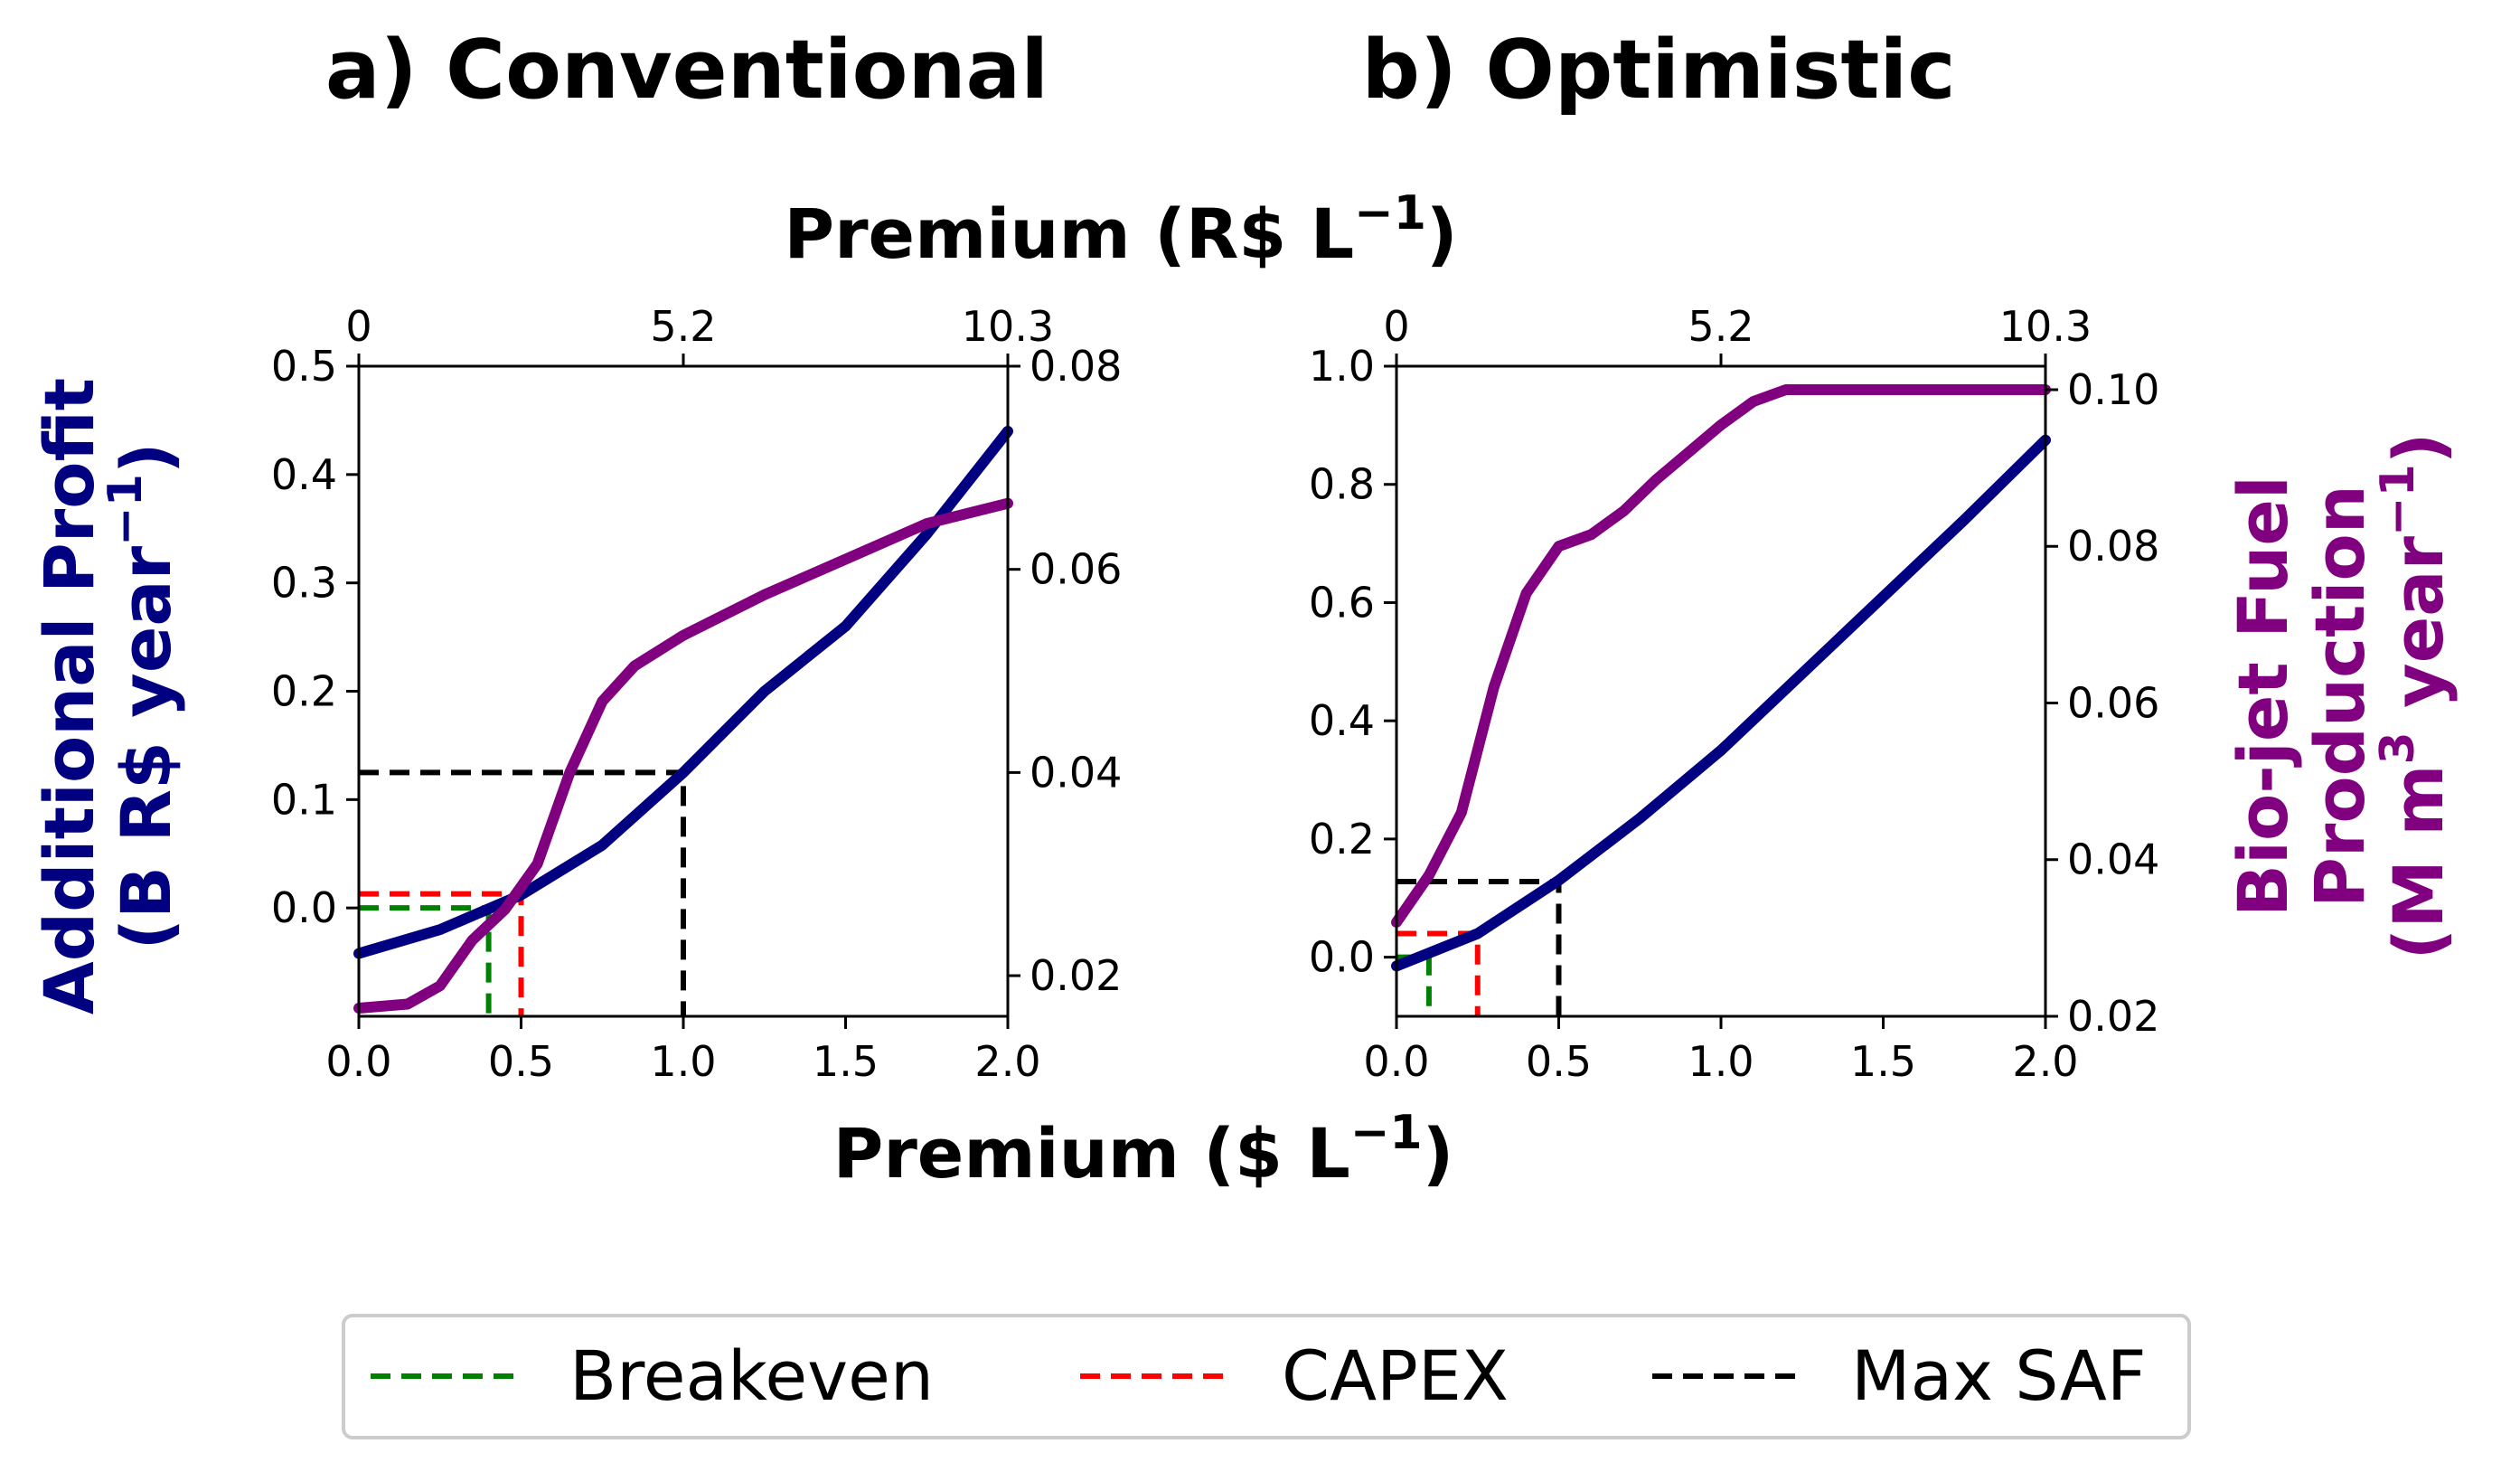 The height and width of the screenshot is (1472, 2520). Describe the element at coordinates (1342, 485) in the screenshot. I see `panel-b-y-left-tick-label: 0.8` at that location.